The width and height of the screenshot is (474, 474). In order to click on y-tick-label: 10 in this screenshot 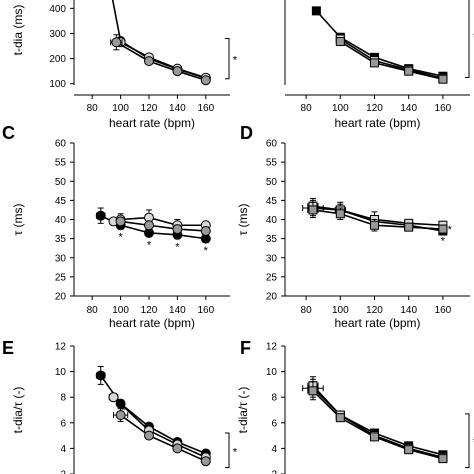, I will do `click(61, 372)`.